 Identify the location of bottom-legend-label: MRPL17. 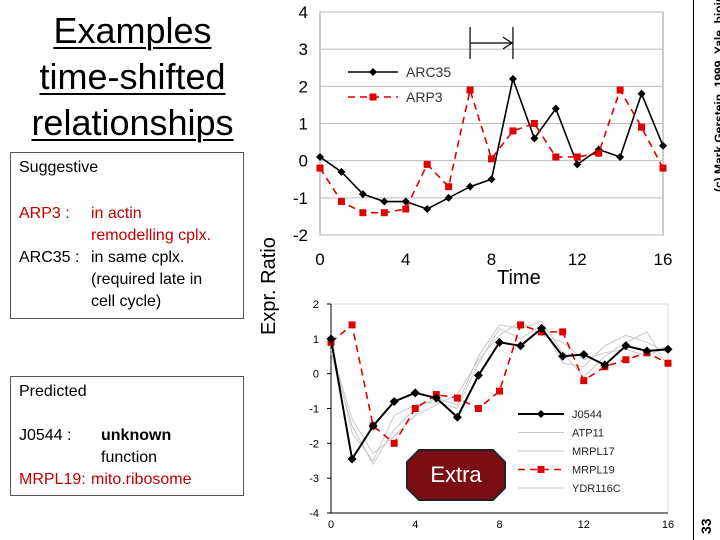
(593, 452).